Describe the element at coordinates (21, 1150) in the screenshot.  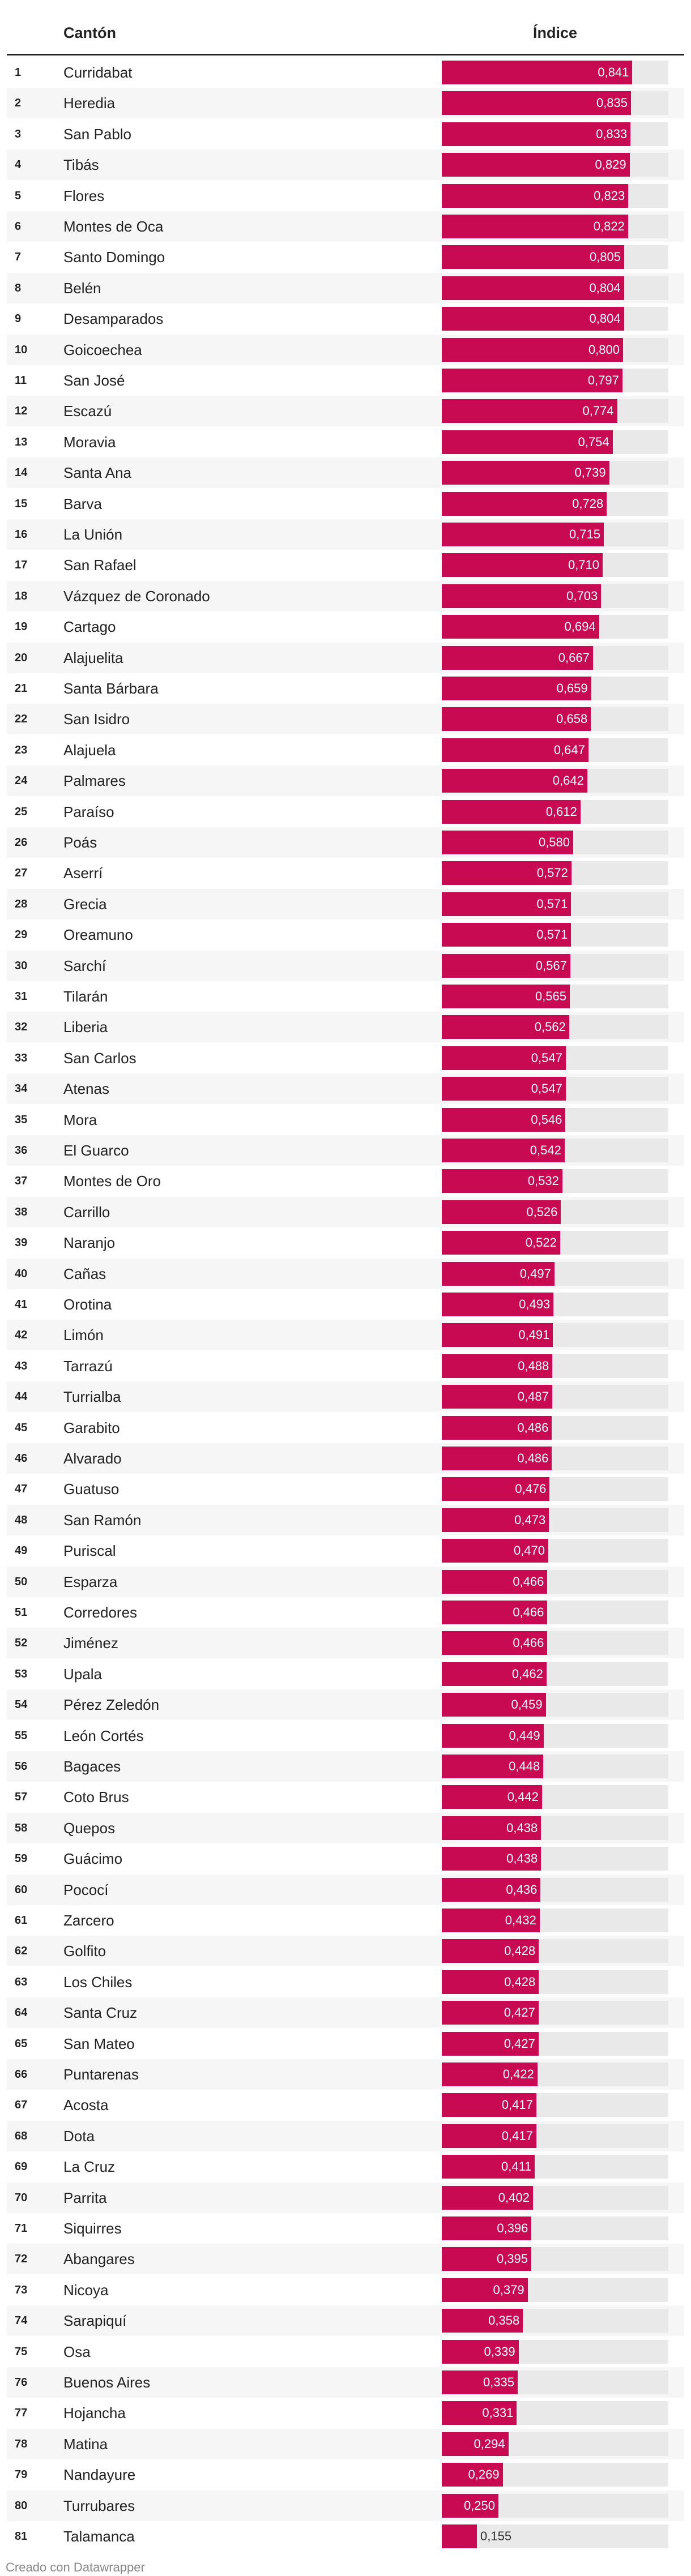
I see `rank-label: 36` at that location.